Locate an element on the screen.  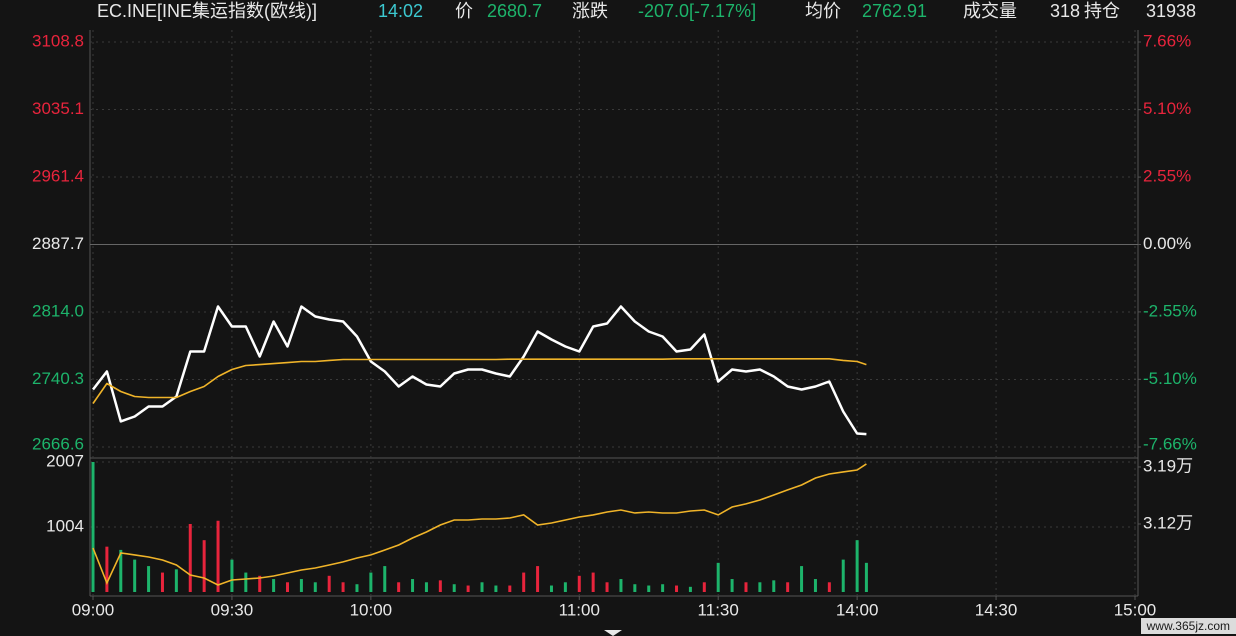
y2-tick-label: 0.00% is located at coordinates (1167, 243).